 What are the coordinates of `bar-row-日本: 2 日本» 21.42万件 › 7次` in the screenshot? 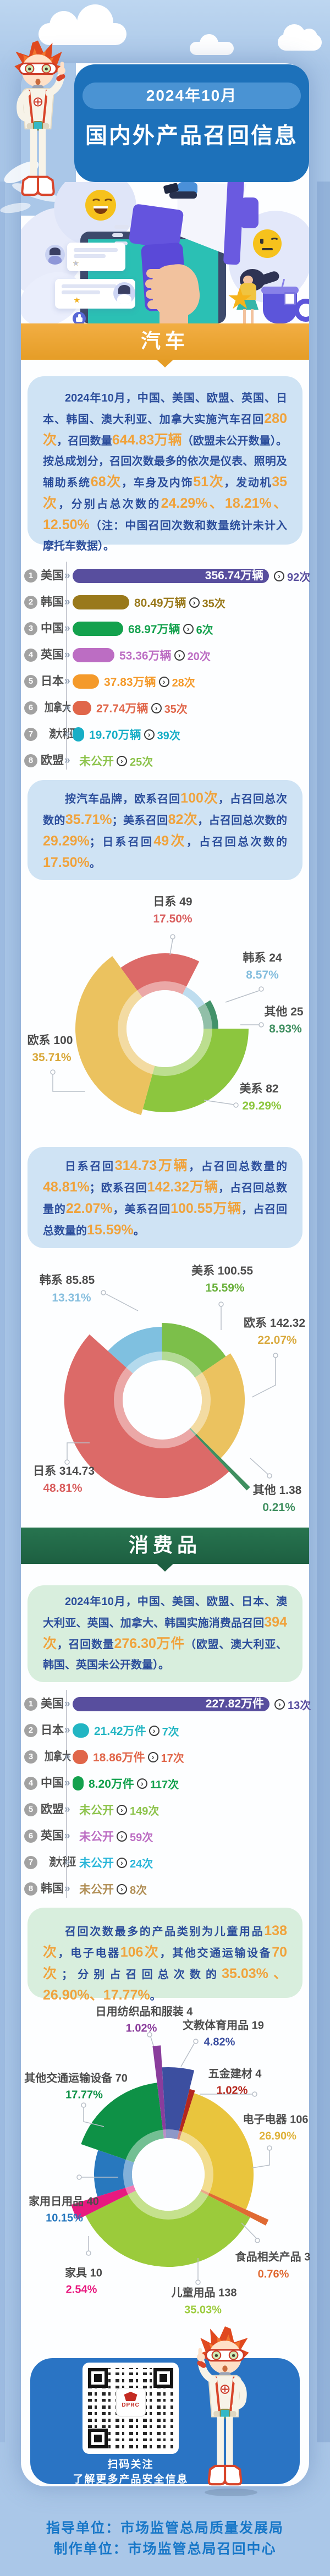 It's located at (165, 1730).